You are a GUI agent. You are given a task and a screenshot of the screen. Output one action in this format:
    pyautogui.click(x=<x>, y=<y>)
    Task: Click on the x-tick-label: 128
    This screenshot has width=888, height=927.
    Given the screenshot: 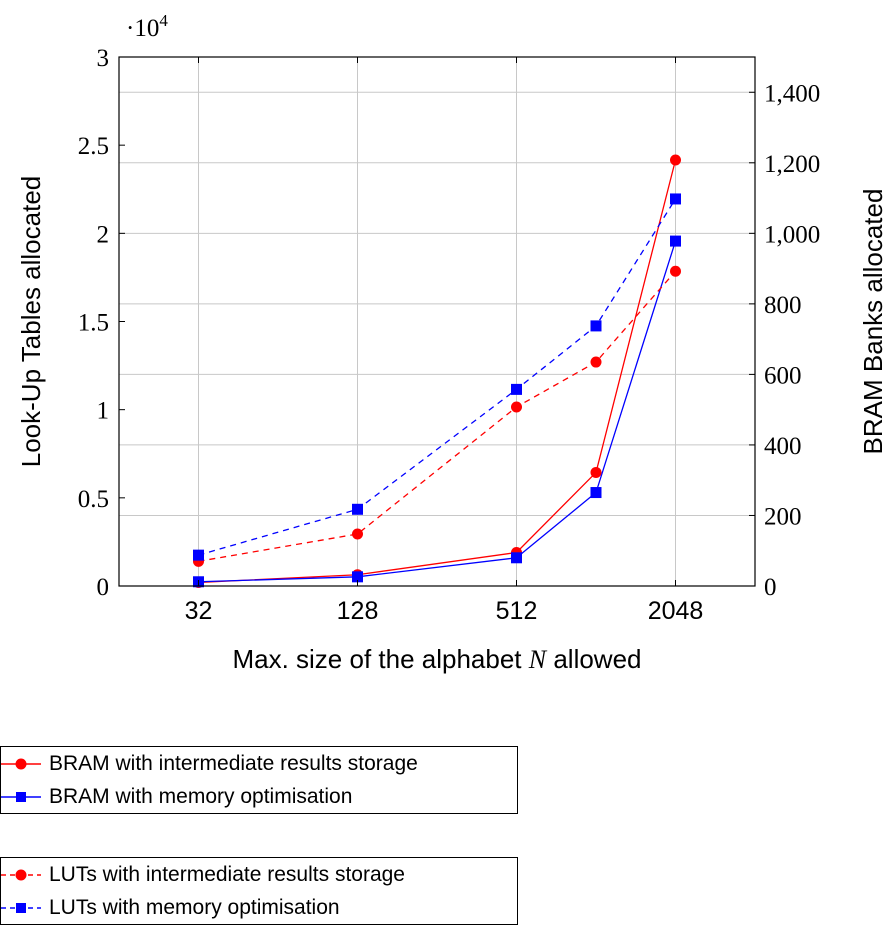 What is the action you would take?
    pyautogui.click(x=358, y=611)
    